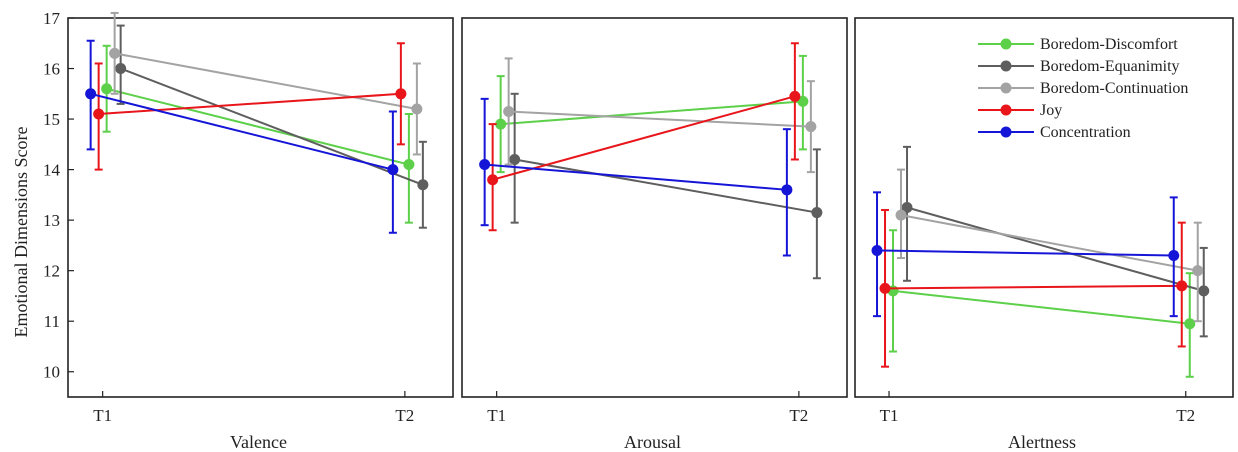  Describe the element at coordinates (52, 170) in the screenshot. I see `y-tick-label: 14` at that location.